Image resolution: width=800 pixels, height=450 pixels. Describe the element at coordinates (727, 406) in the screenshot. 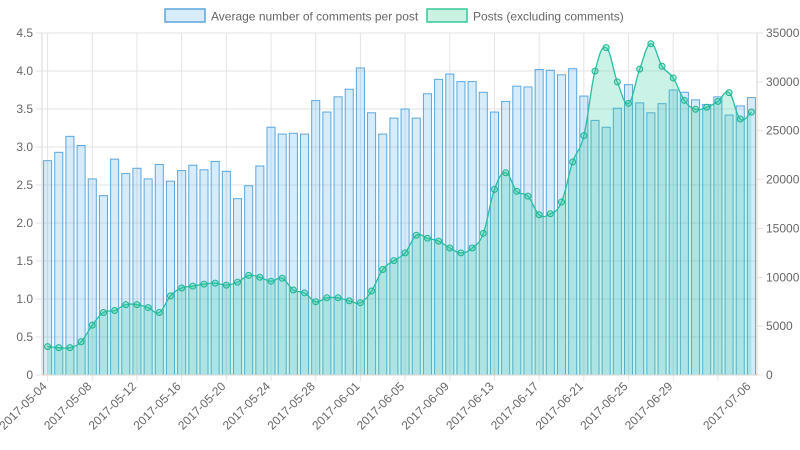

I see `x-tick-label: 2017-07-06` at that location.